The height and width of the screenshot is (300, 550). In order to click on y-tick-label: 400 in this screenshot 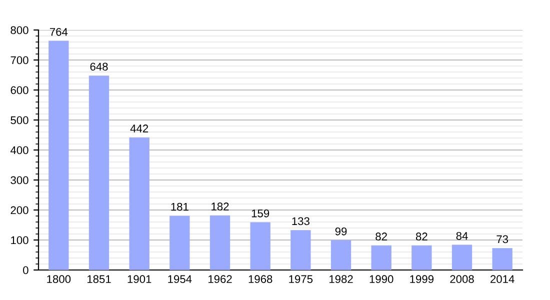, I will do `click(19, 150)`.